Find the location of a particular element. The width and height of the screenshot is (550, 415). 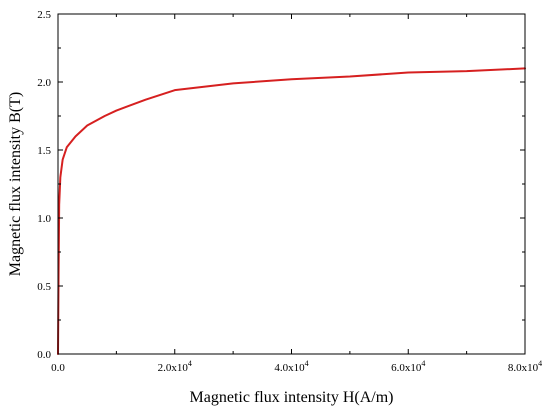

x-axis-title: Magnetic flux intensity H(A/m) is located at coordinates (292, 397).